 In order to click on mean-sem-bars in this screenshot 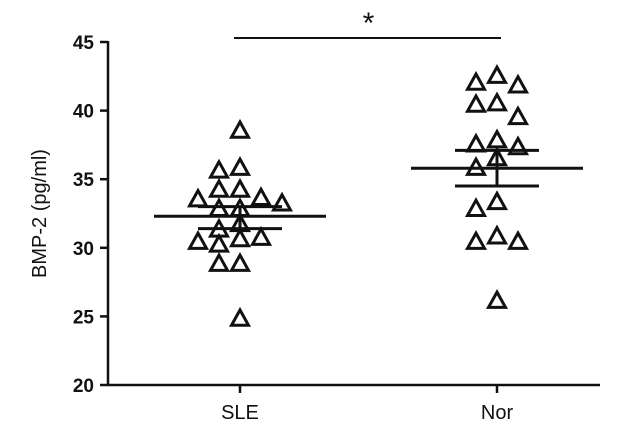, I will do `click(368, 189)`.